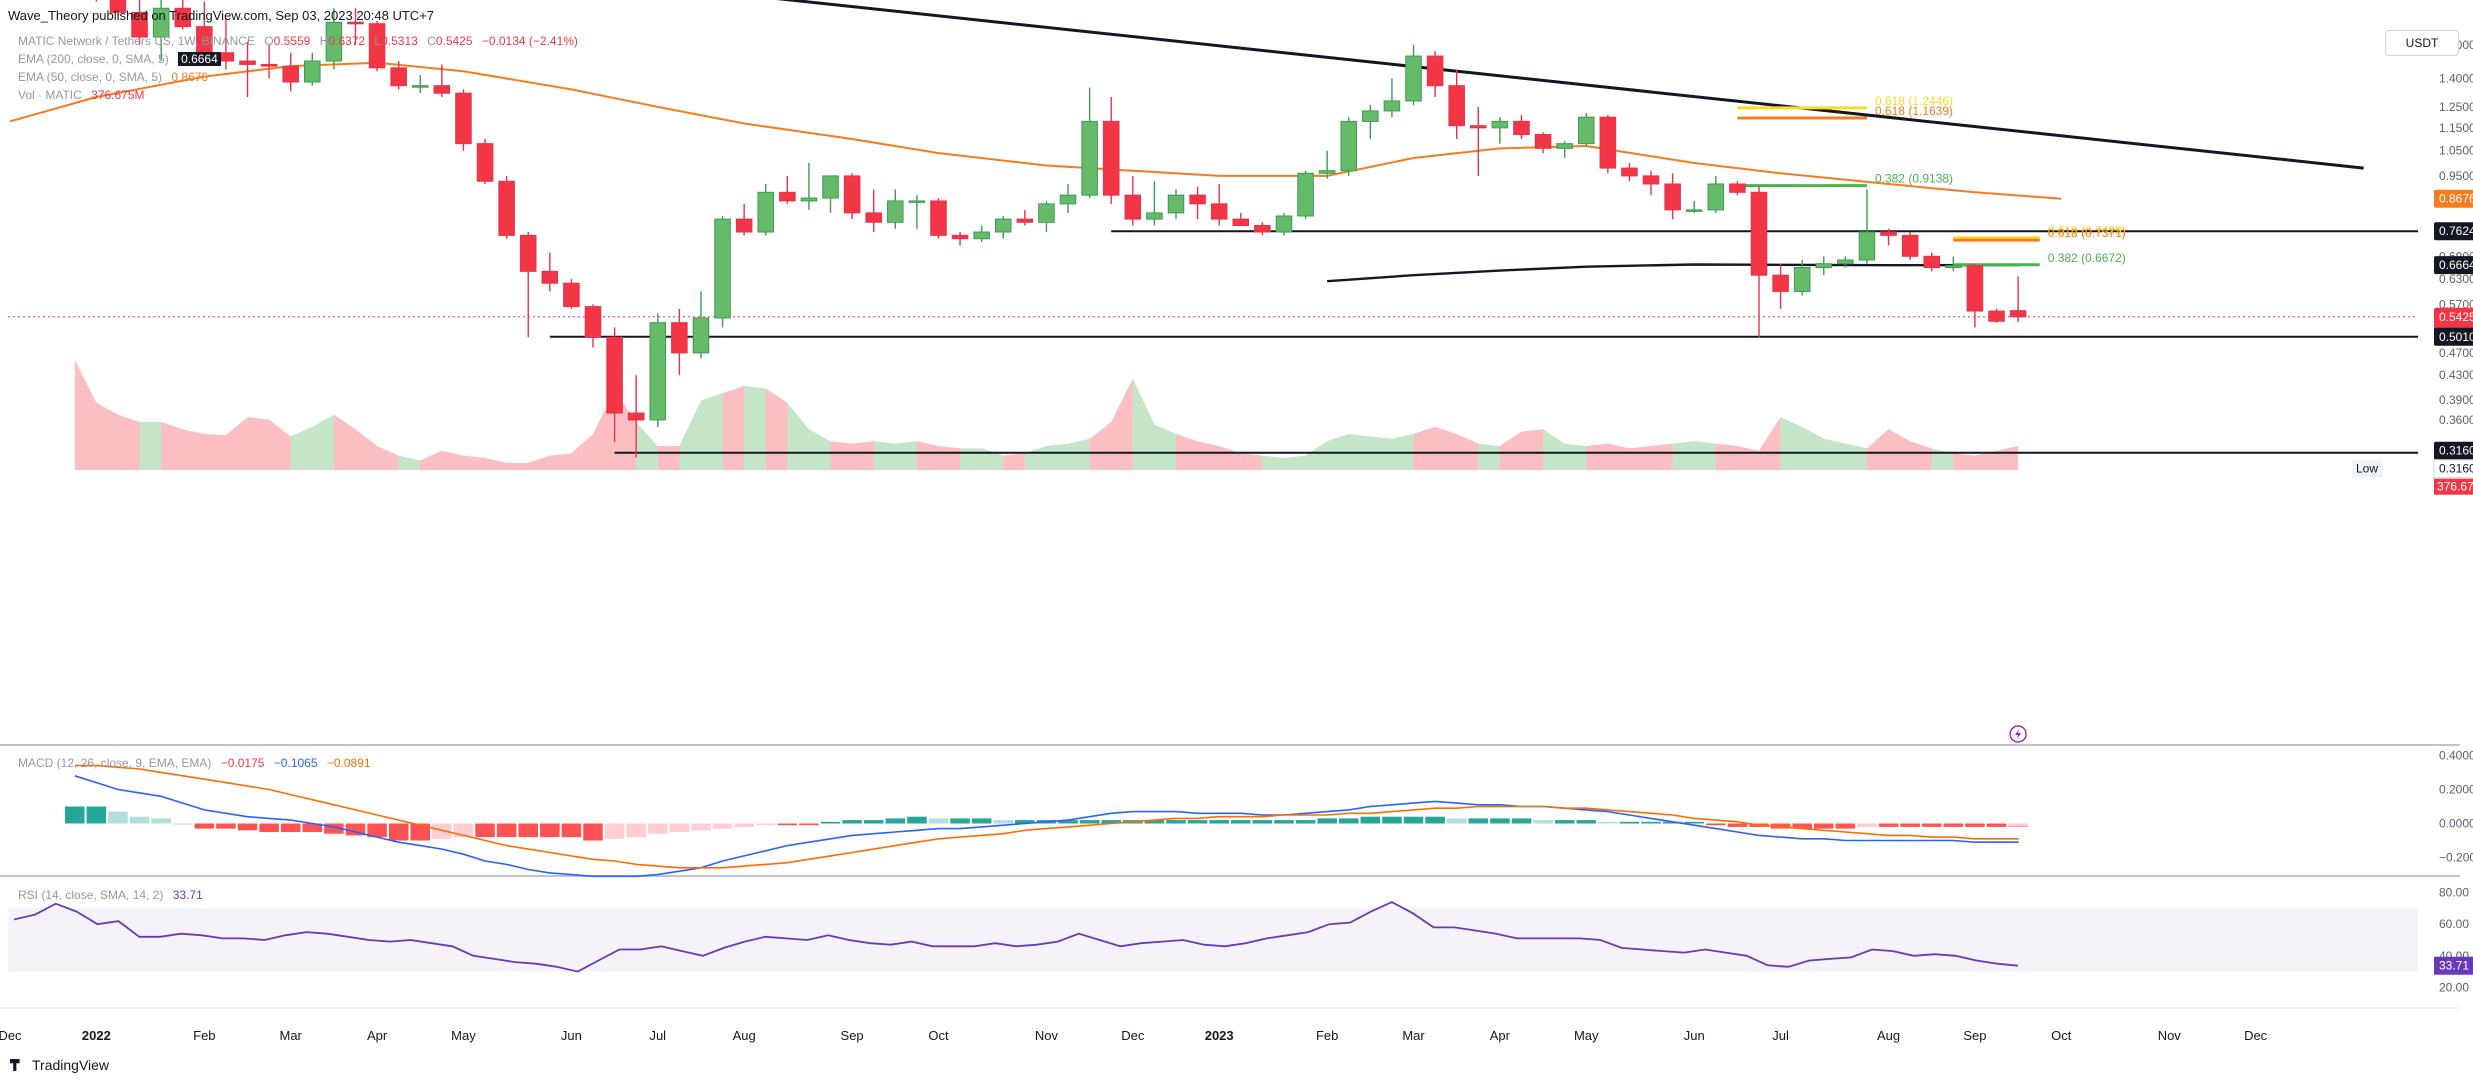 The width and height of the screenshot is (2473, 1089). What do you see at coordinates (242, 763) in the screenshot?
I see `macd-hist-value: −0.0175` at bounding box center [242, 763].